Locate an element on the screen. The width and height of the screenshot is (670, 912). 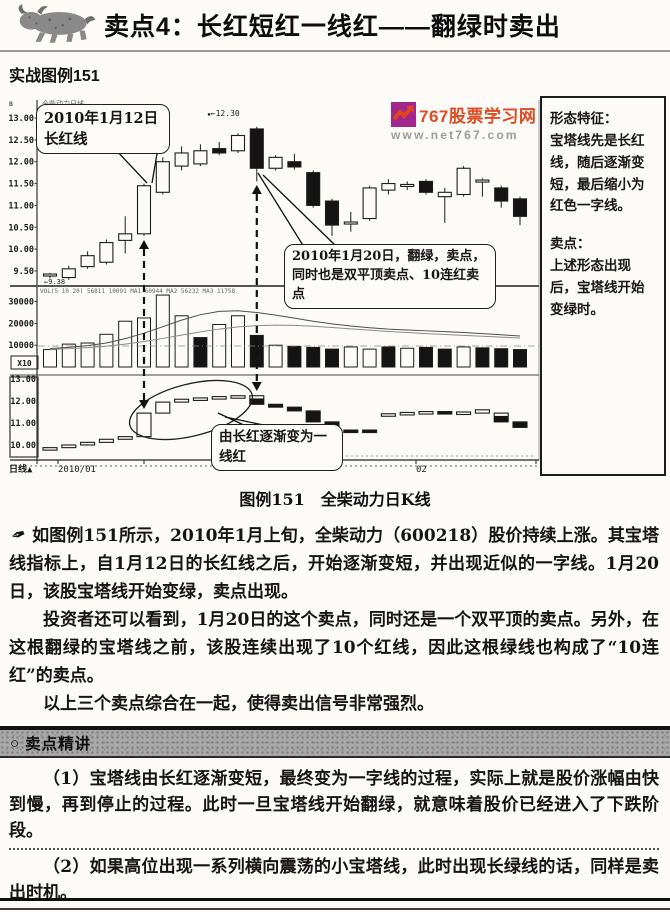
kline-ytick: 11.00 is located at coordinates (21, 206).